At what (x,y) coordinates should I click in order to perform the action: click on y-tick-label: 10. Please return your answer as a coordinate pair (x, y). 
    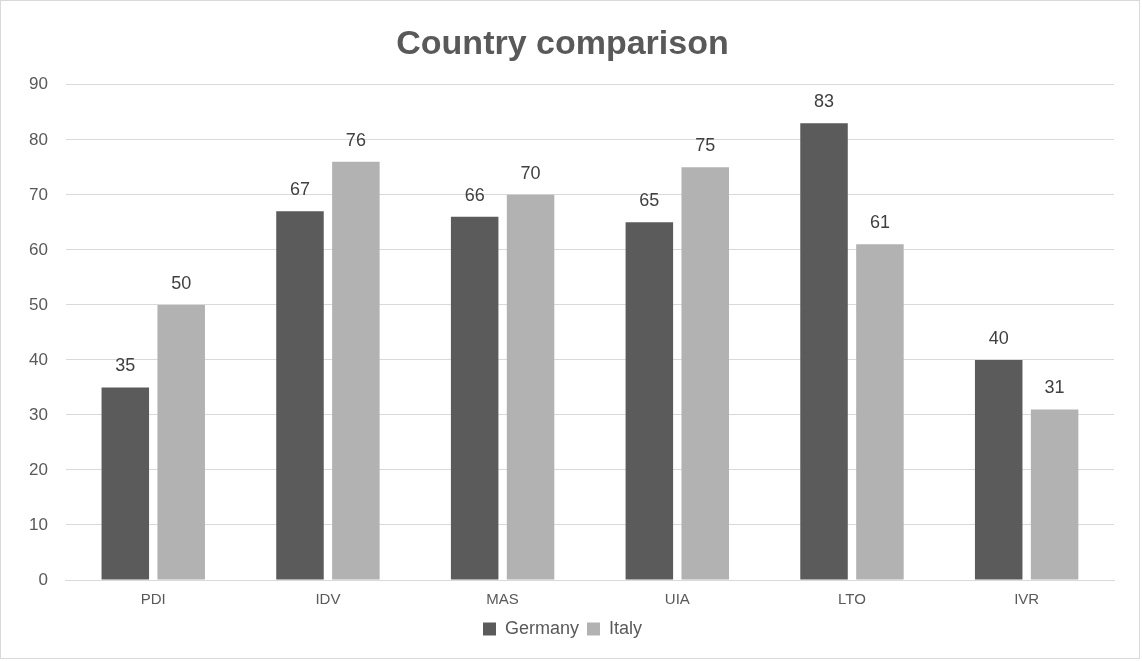
    Looking at the image, I should click on (38, 524).